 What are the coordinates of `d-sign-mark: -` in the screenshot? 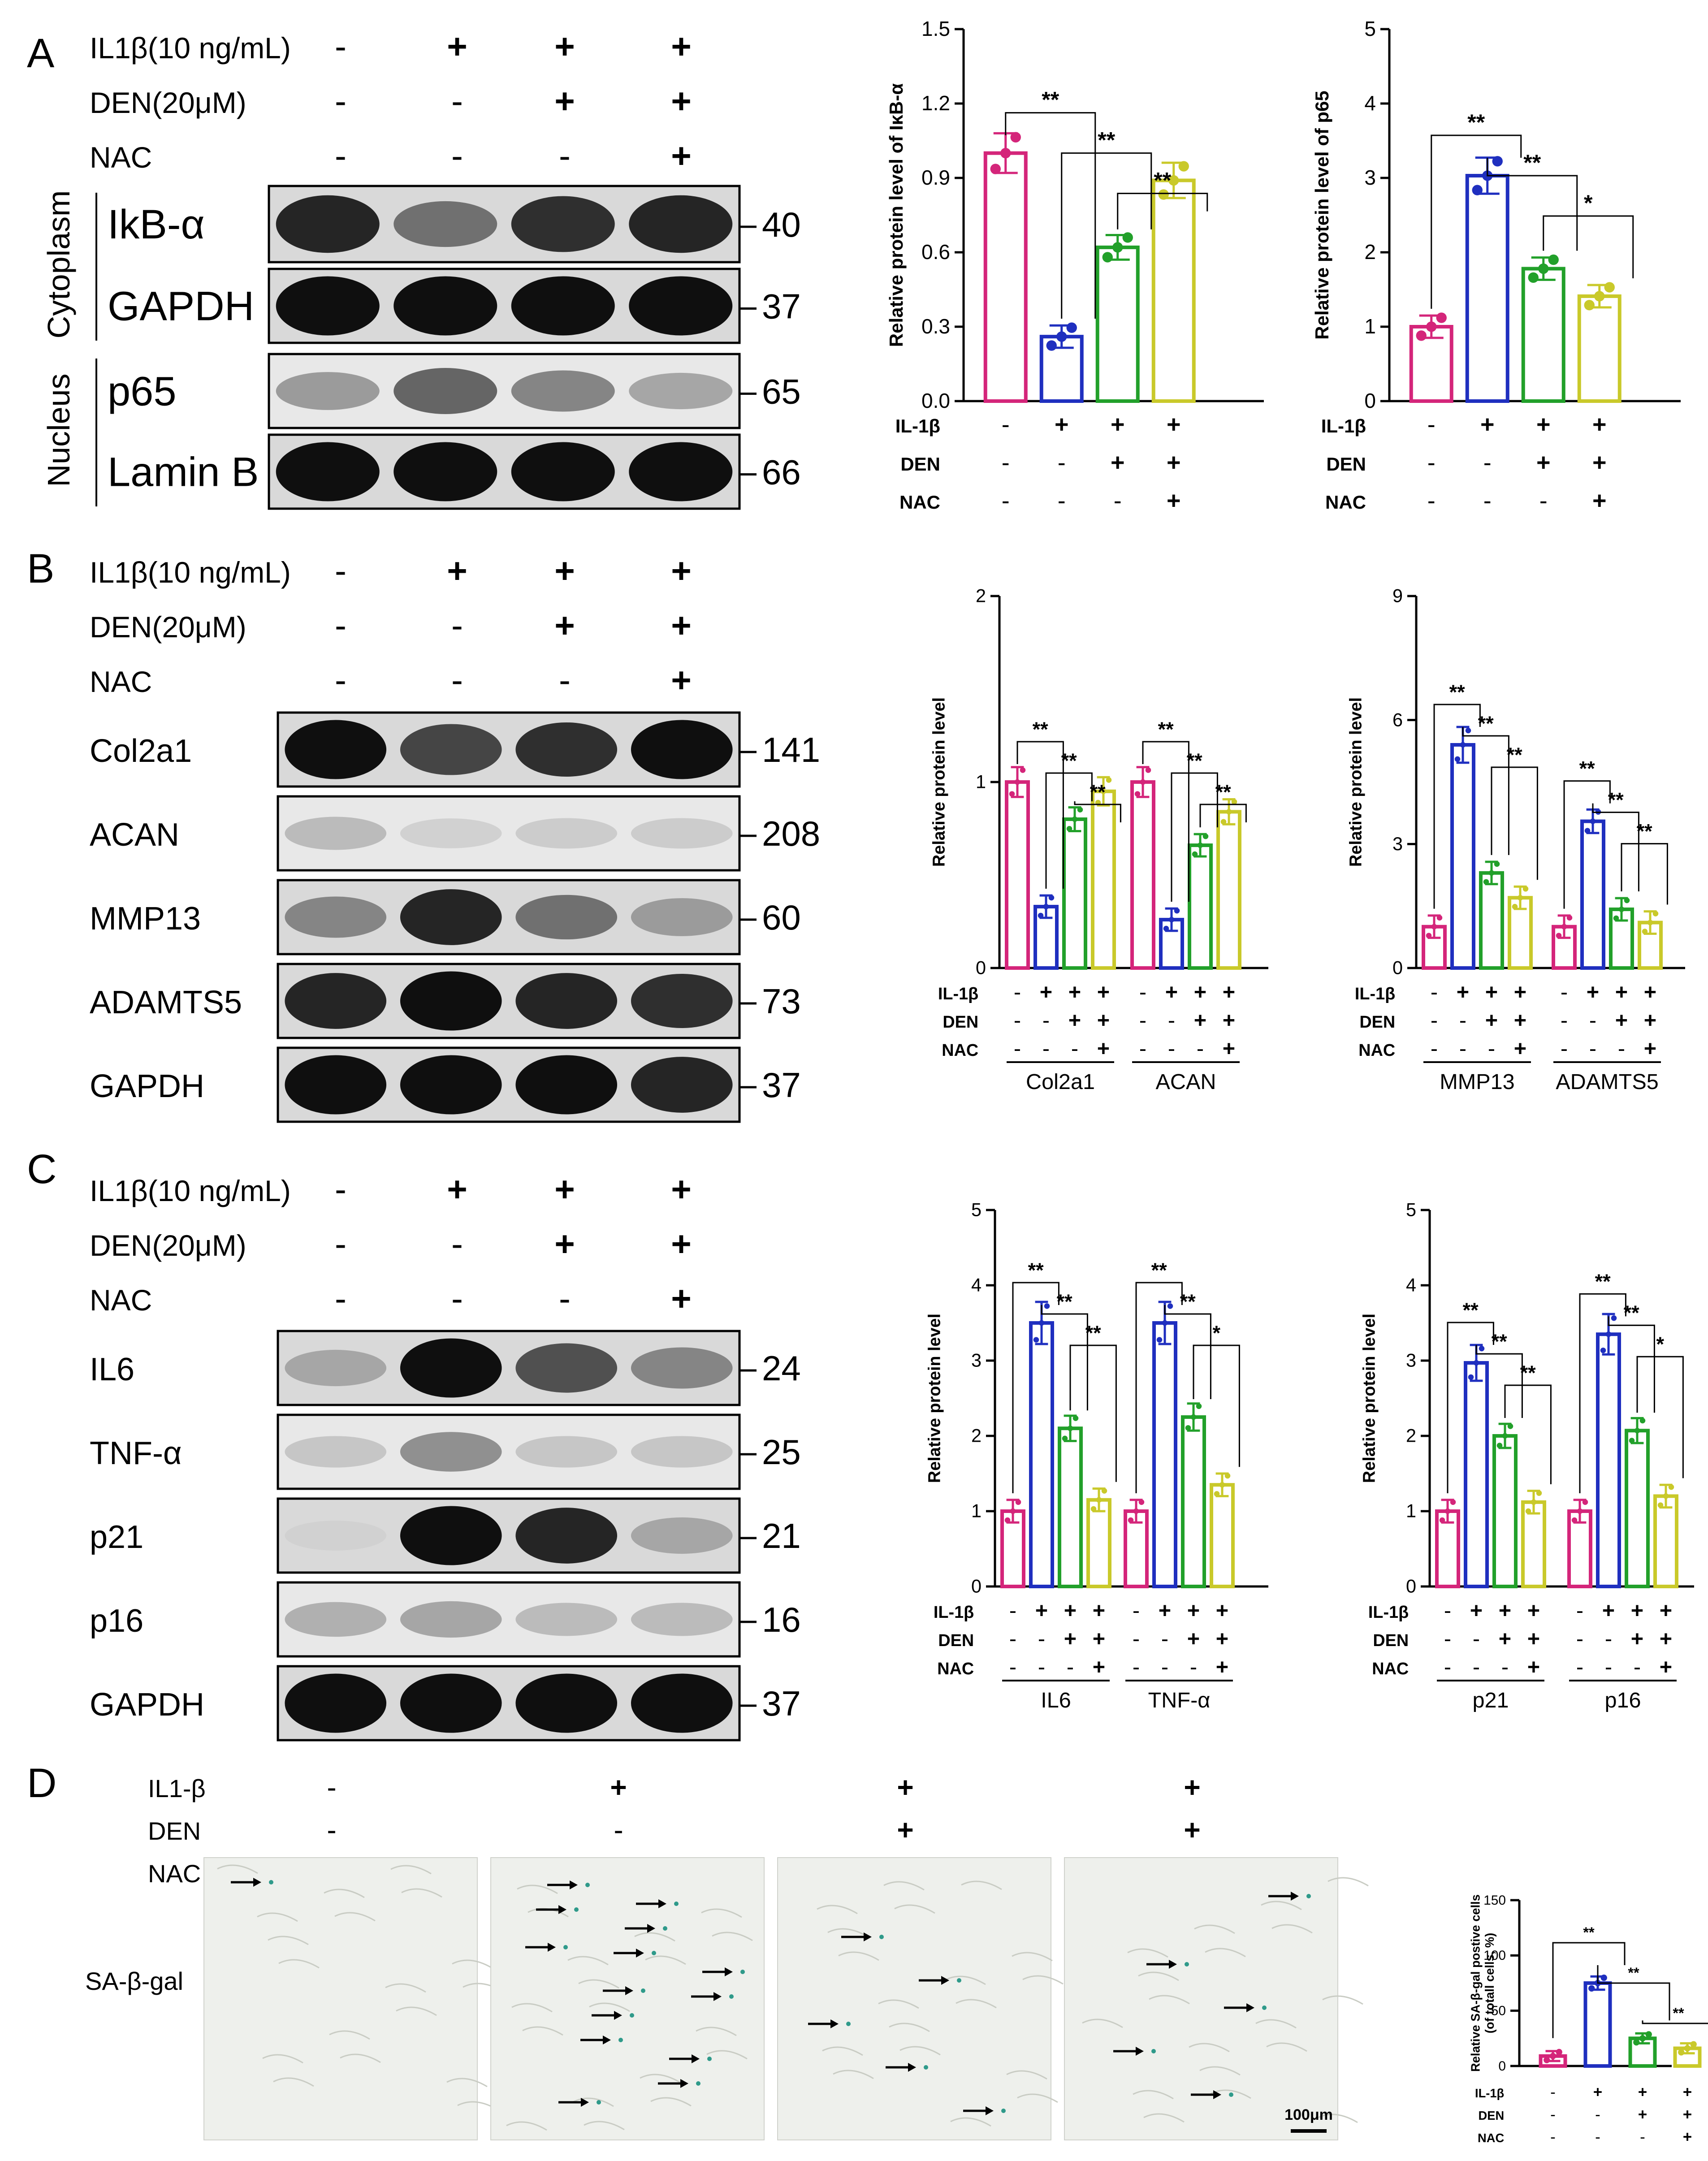 It's located at (618, 1830).